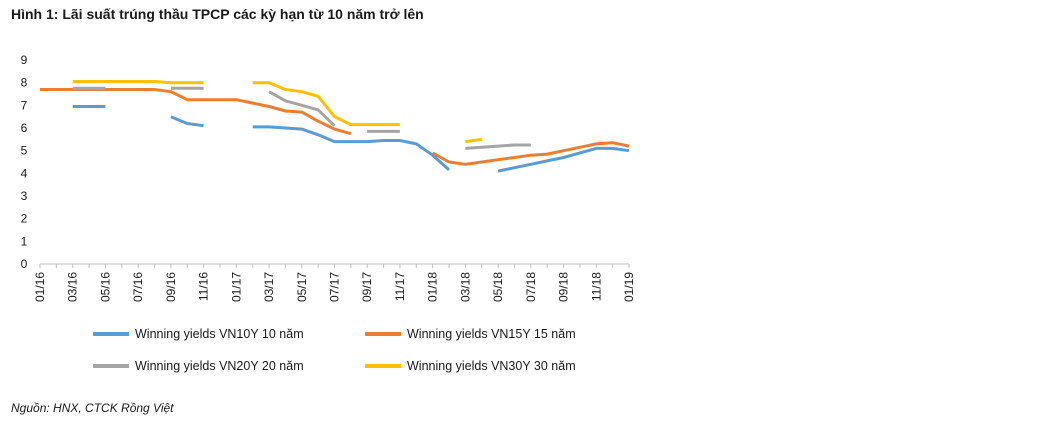 The width and height of the screenshot is (1047, 430). Describe the element at coordinates (564, 287) in the screenshot. I see `x-tick-label: 09/18` at that location.